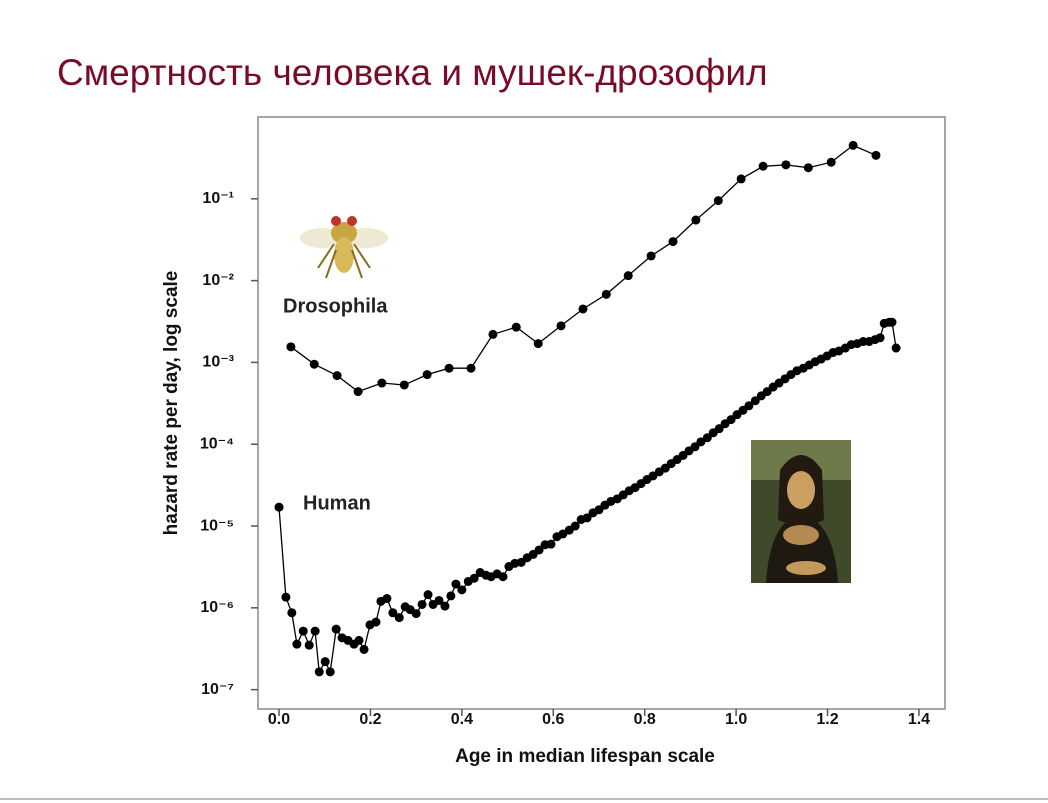  I want to click on x-axis-label: Age in median lifespan scale, so click(585, 756).